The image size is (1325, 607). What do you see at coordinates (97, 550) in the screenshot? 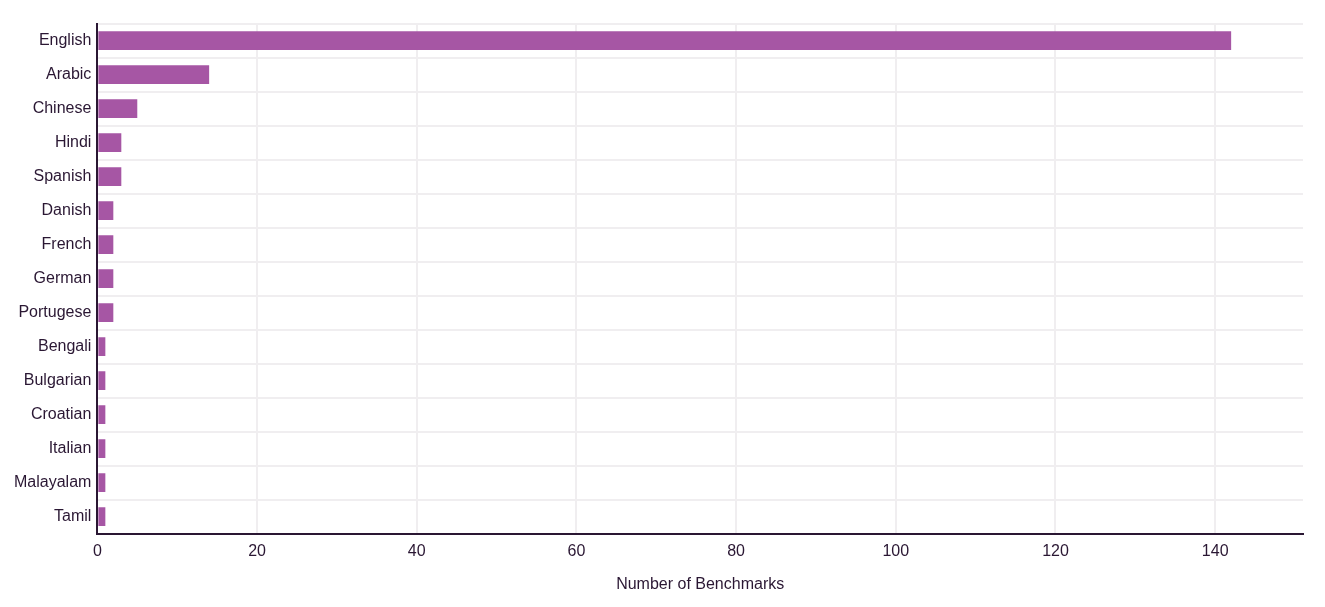
I see `x-tick-label: 0` at bounding box center [97, 550].